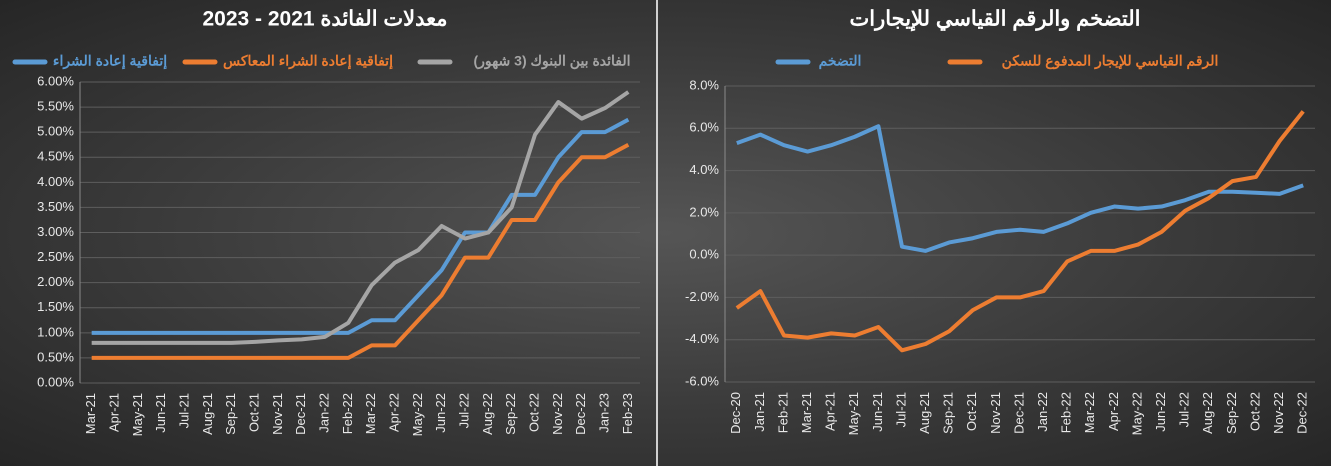 This screenshot has width=1331, height=466. Describe the element at coordinates (704, 254) in the screenshot. I see `y-tick-label: 0.0%` at that location.